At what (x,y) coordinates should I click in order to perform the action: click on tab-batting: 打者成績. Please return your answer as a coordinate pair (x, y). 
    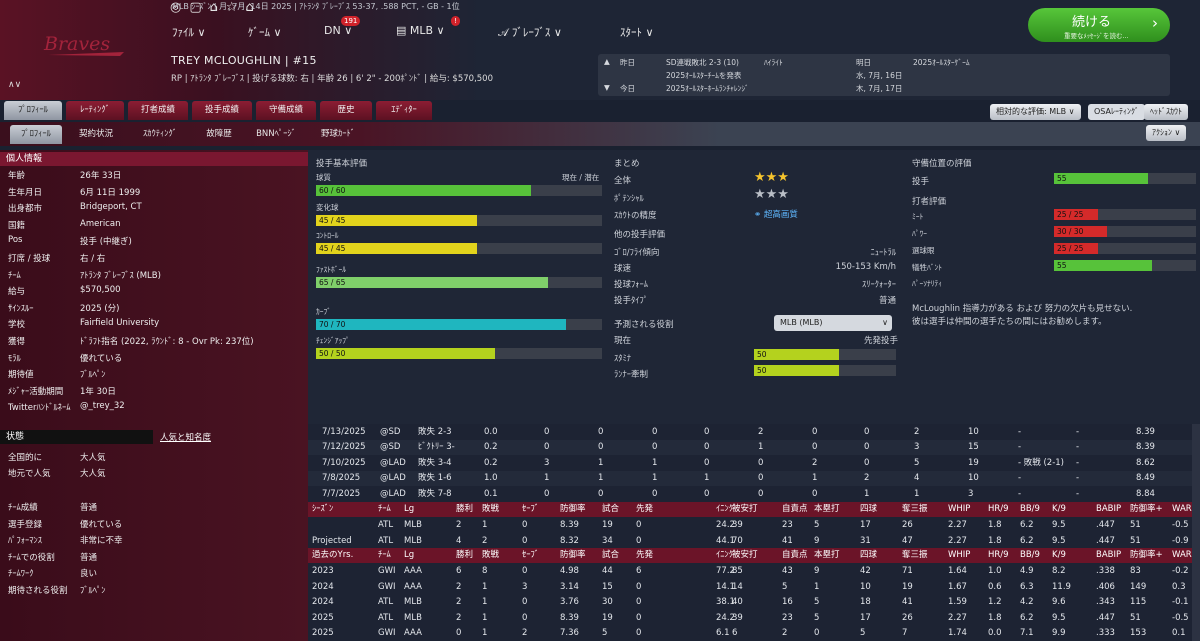
    Looking at the image, I should click on (158, 110).